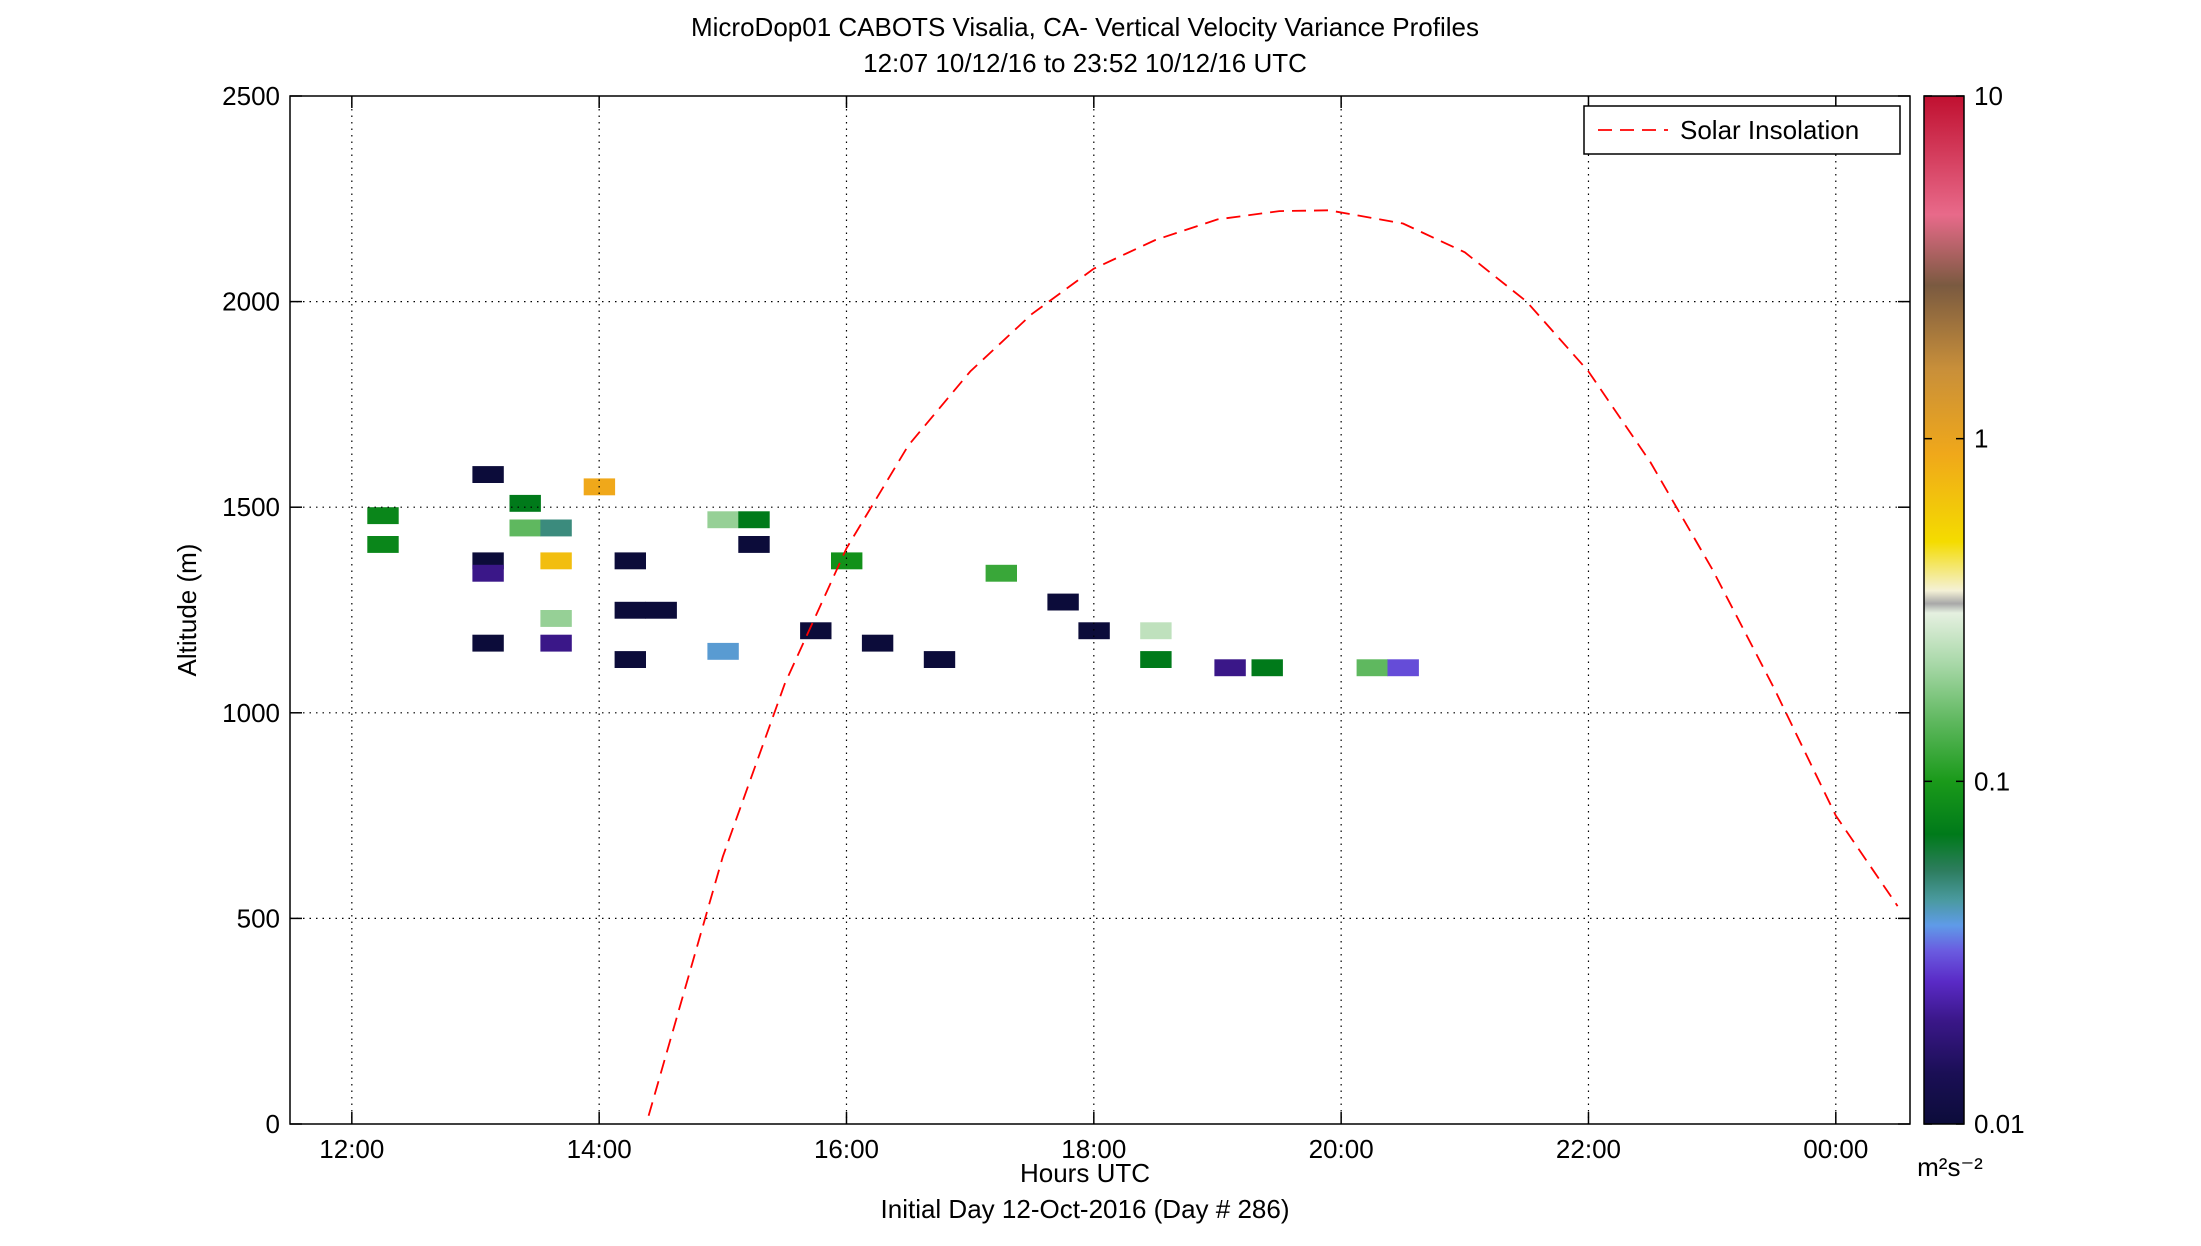 The width and height of the screenshot is (2201, 1246). What do you see at coordinates (1974, 610) in the screenshot?
I see `colorbar-ticks: 0.01 0.1 1 10` at bounding box center [1974, 610].